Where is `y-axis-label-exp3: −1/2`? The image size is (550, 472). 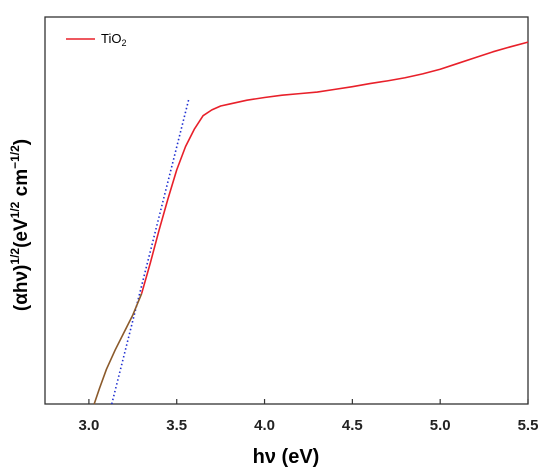 y-axis-label-exp3: −1/2 is located at coordinates (15, 157).